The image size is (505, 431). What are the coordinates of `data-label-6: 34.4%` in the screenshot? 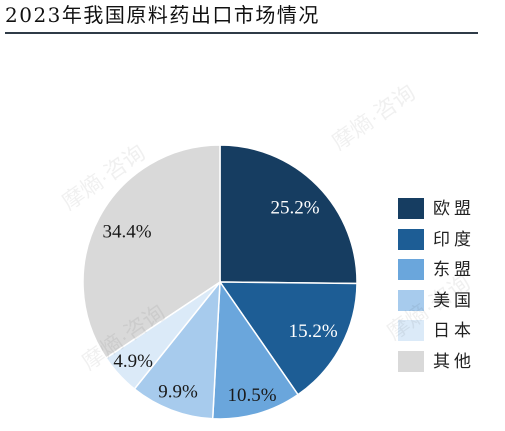 It's located at (126, 232).